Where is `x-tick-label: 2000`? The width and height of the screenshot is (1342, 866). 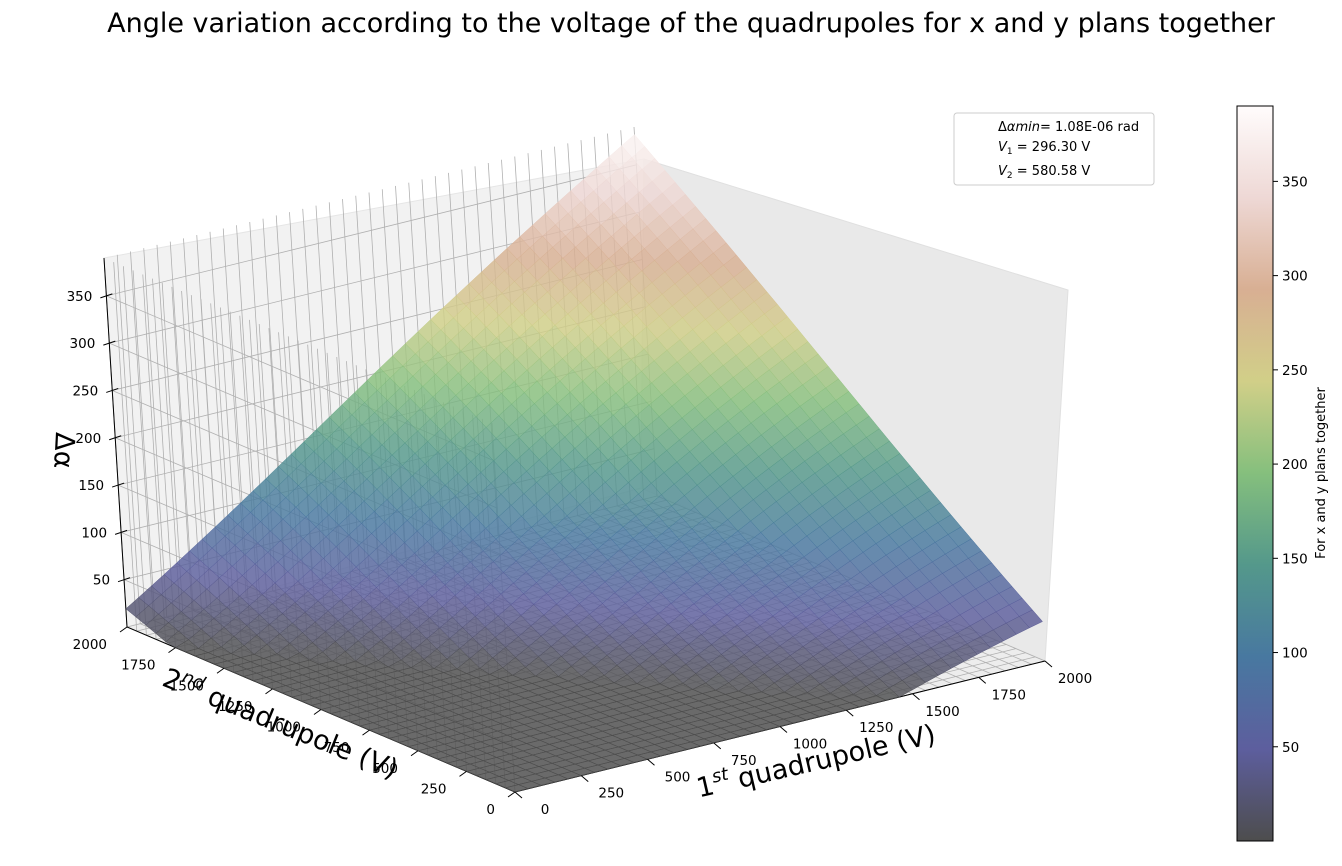
x-tick-label: 2000 is located at coordinates (1075, 679).